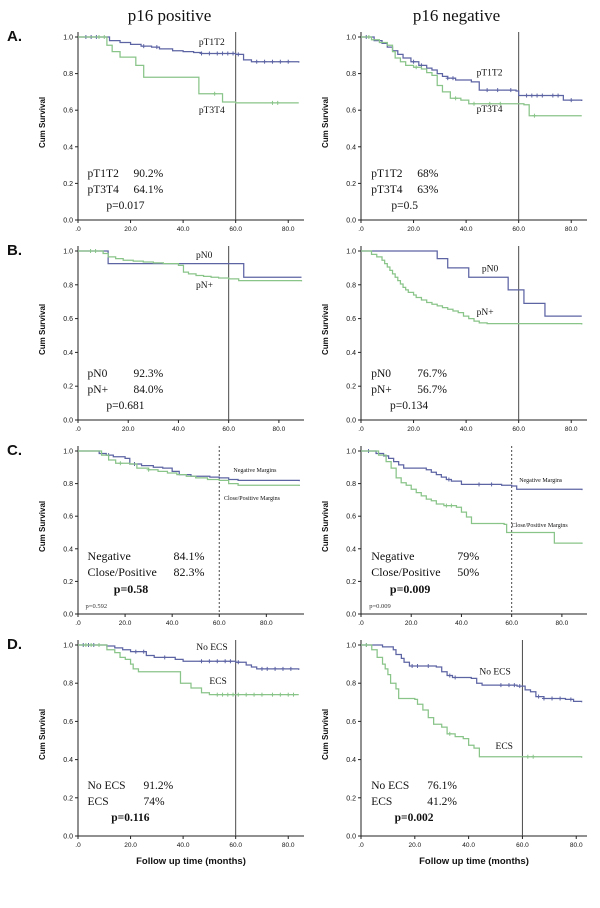 This screenshot has height=908, width=600. I want to click on survival-curve-pt3t4, so click(188, 70).